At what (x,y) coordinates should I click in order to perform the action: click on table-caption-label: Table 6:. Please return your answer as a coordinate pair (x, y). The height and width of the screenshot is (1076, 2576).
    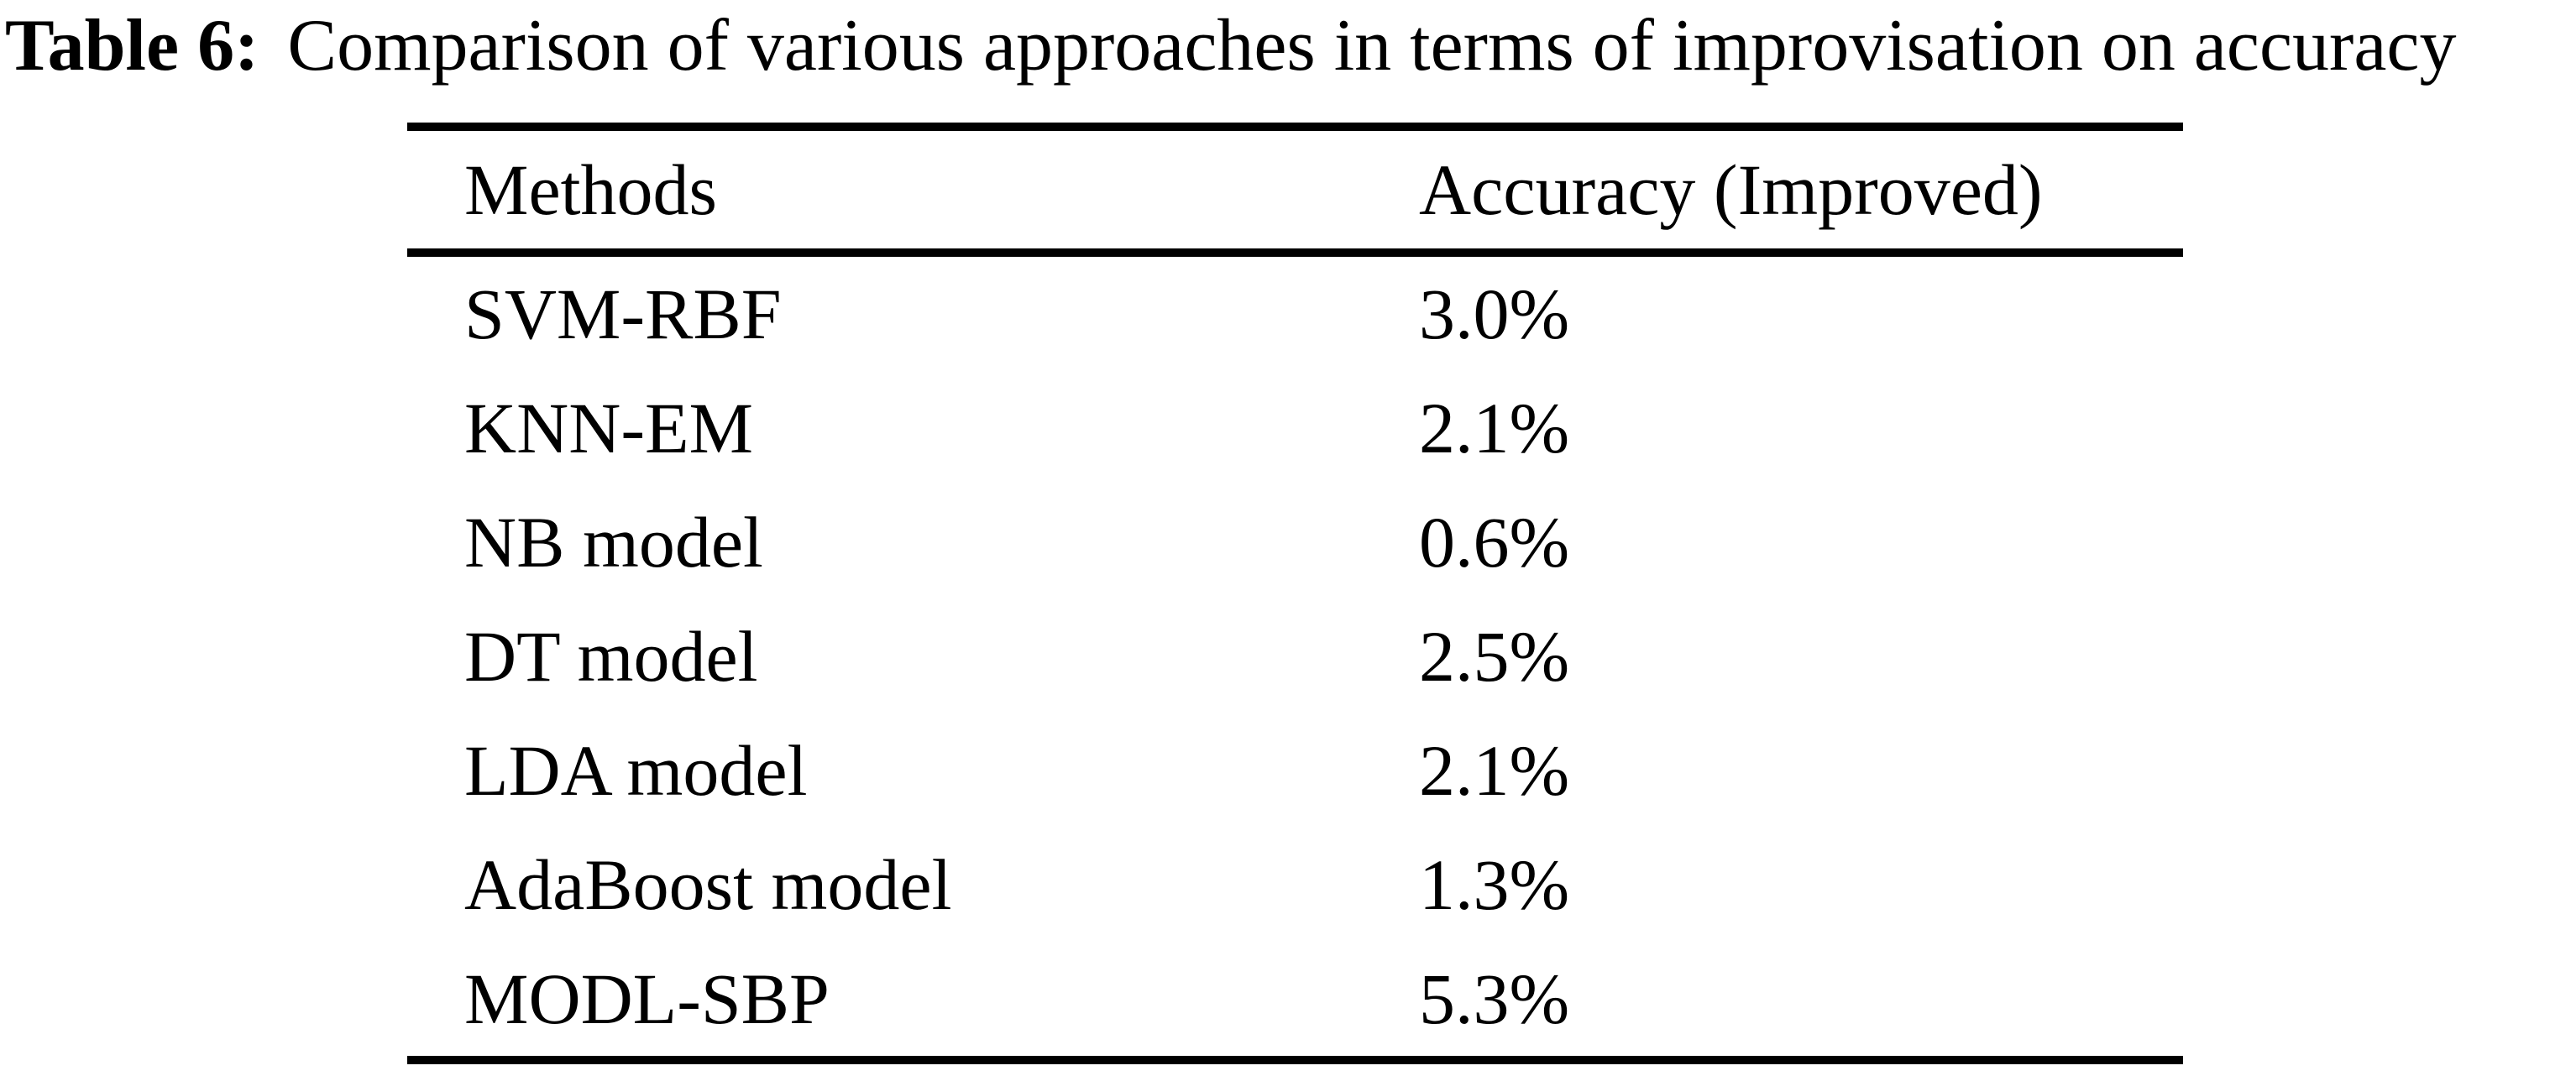
    Looking at the image, I should click on (132, 45).